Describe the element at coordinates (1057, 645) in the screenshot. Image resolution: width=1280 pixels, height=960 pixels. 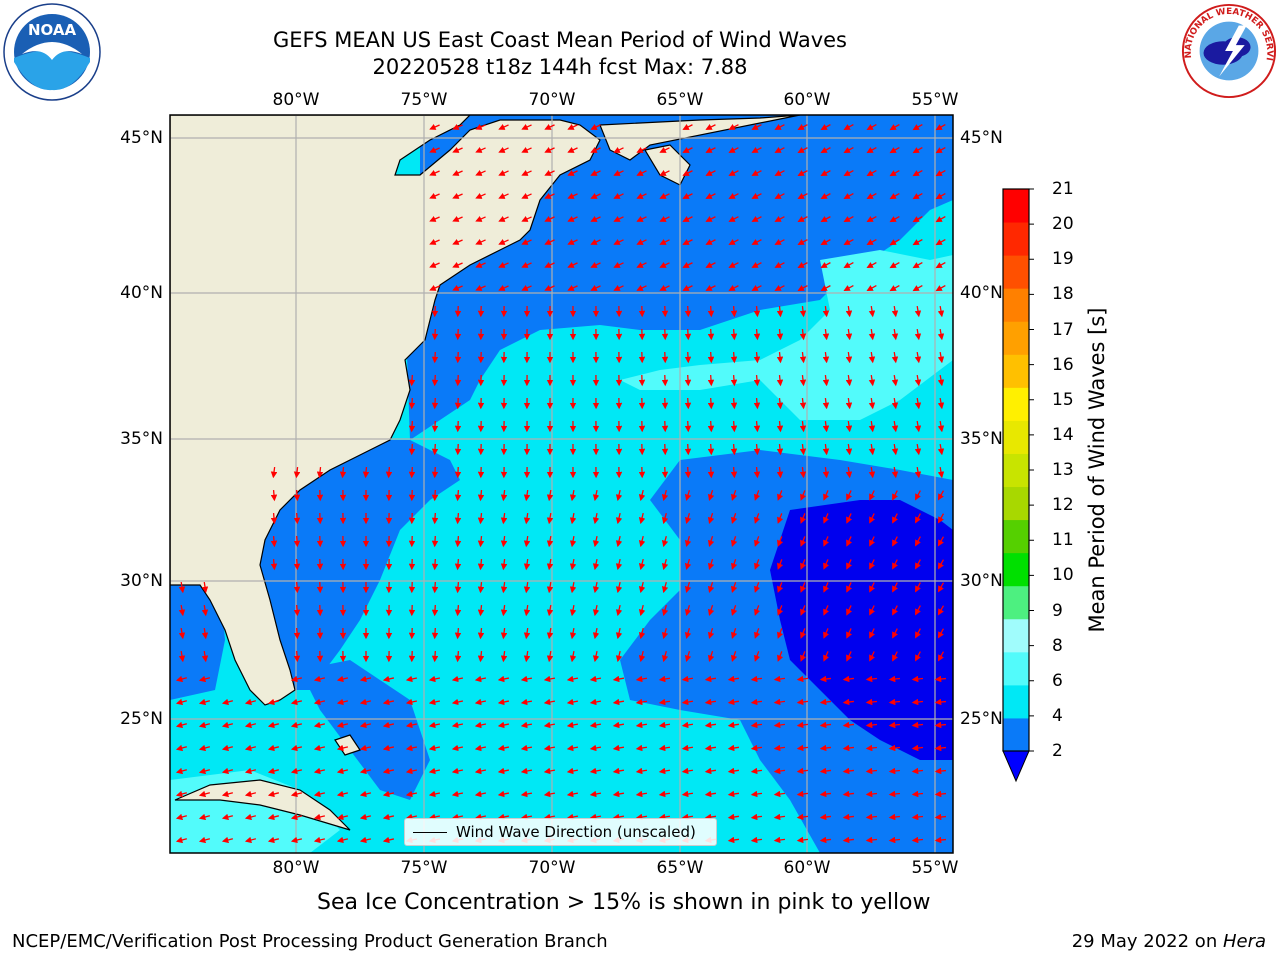
I see `colorbar-tick-label: 8` at that location.